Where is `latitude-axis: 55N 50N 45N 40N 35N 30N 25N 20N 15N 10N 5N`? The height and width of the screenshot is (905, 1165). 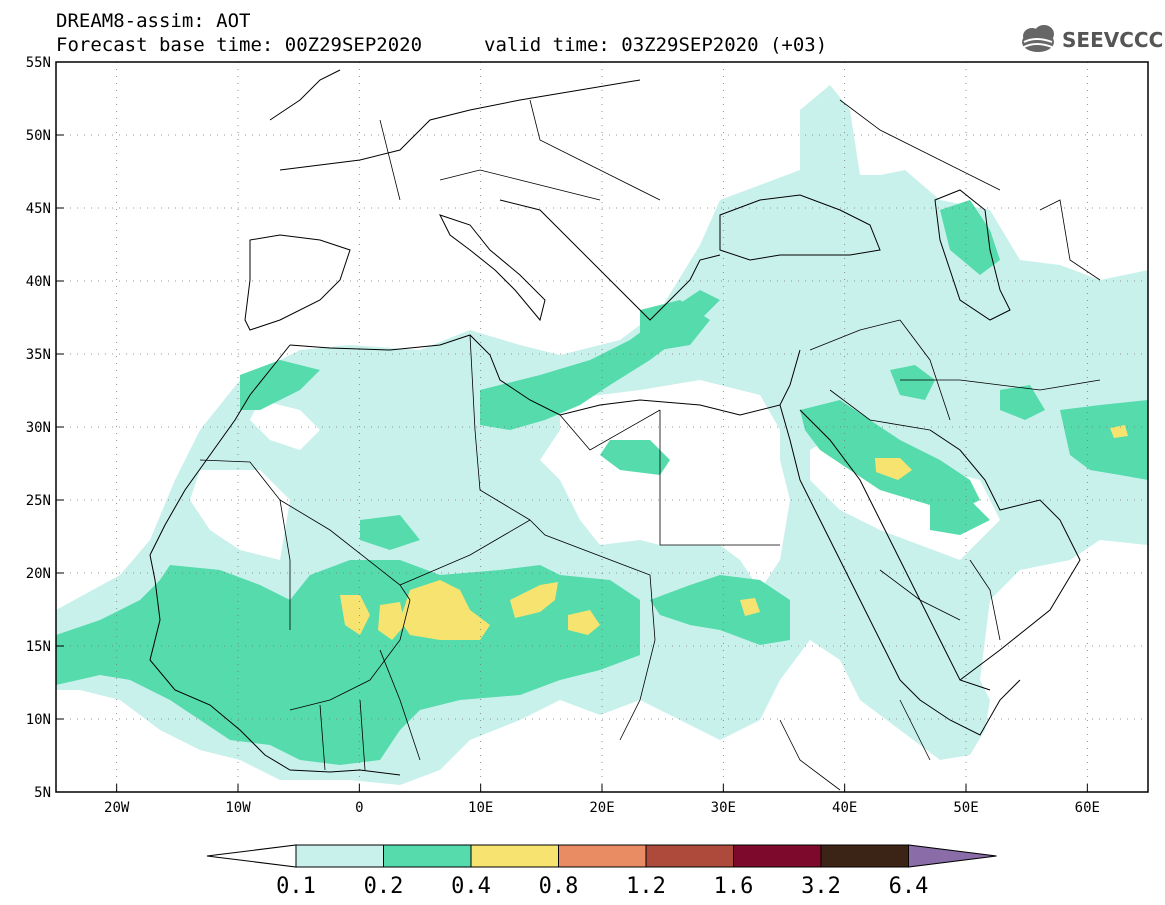 latitude-axis: 55N 50N 45N 40N 35N 30N 25N 20N 15N 10N 5N is located at coordinates (45, 428).